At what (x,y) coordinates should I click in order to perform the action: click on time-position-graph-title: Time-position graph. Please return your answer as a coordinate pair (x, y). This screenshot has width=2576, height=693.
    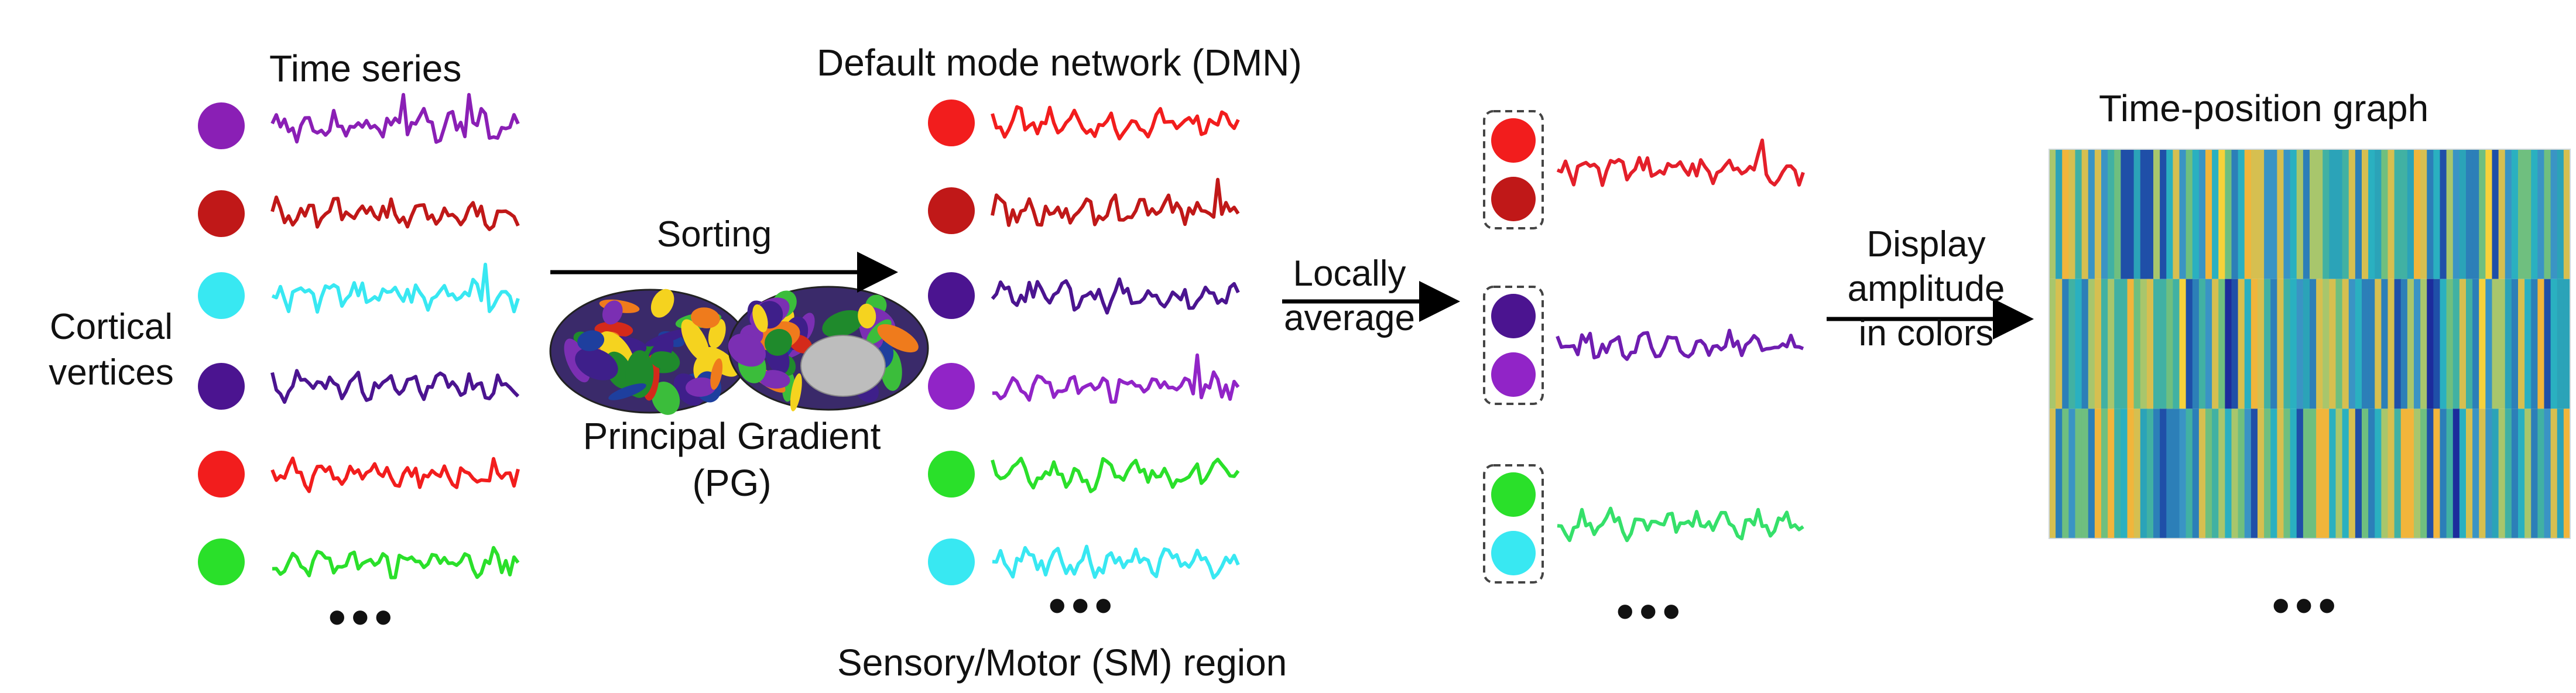
    Looking at the image, I should click on (2264, 108).